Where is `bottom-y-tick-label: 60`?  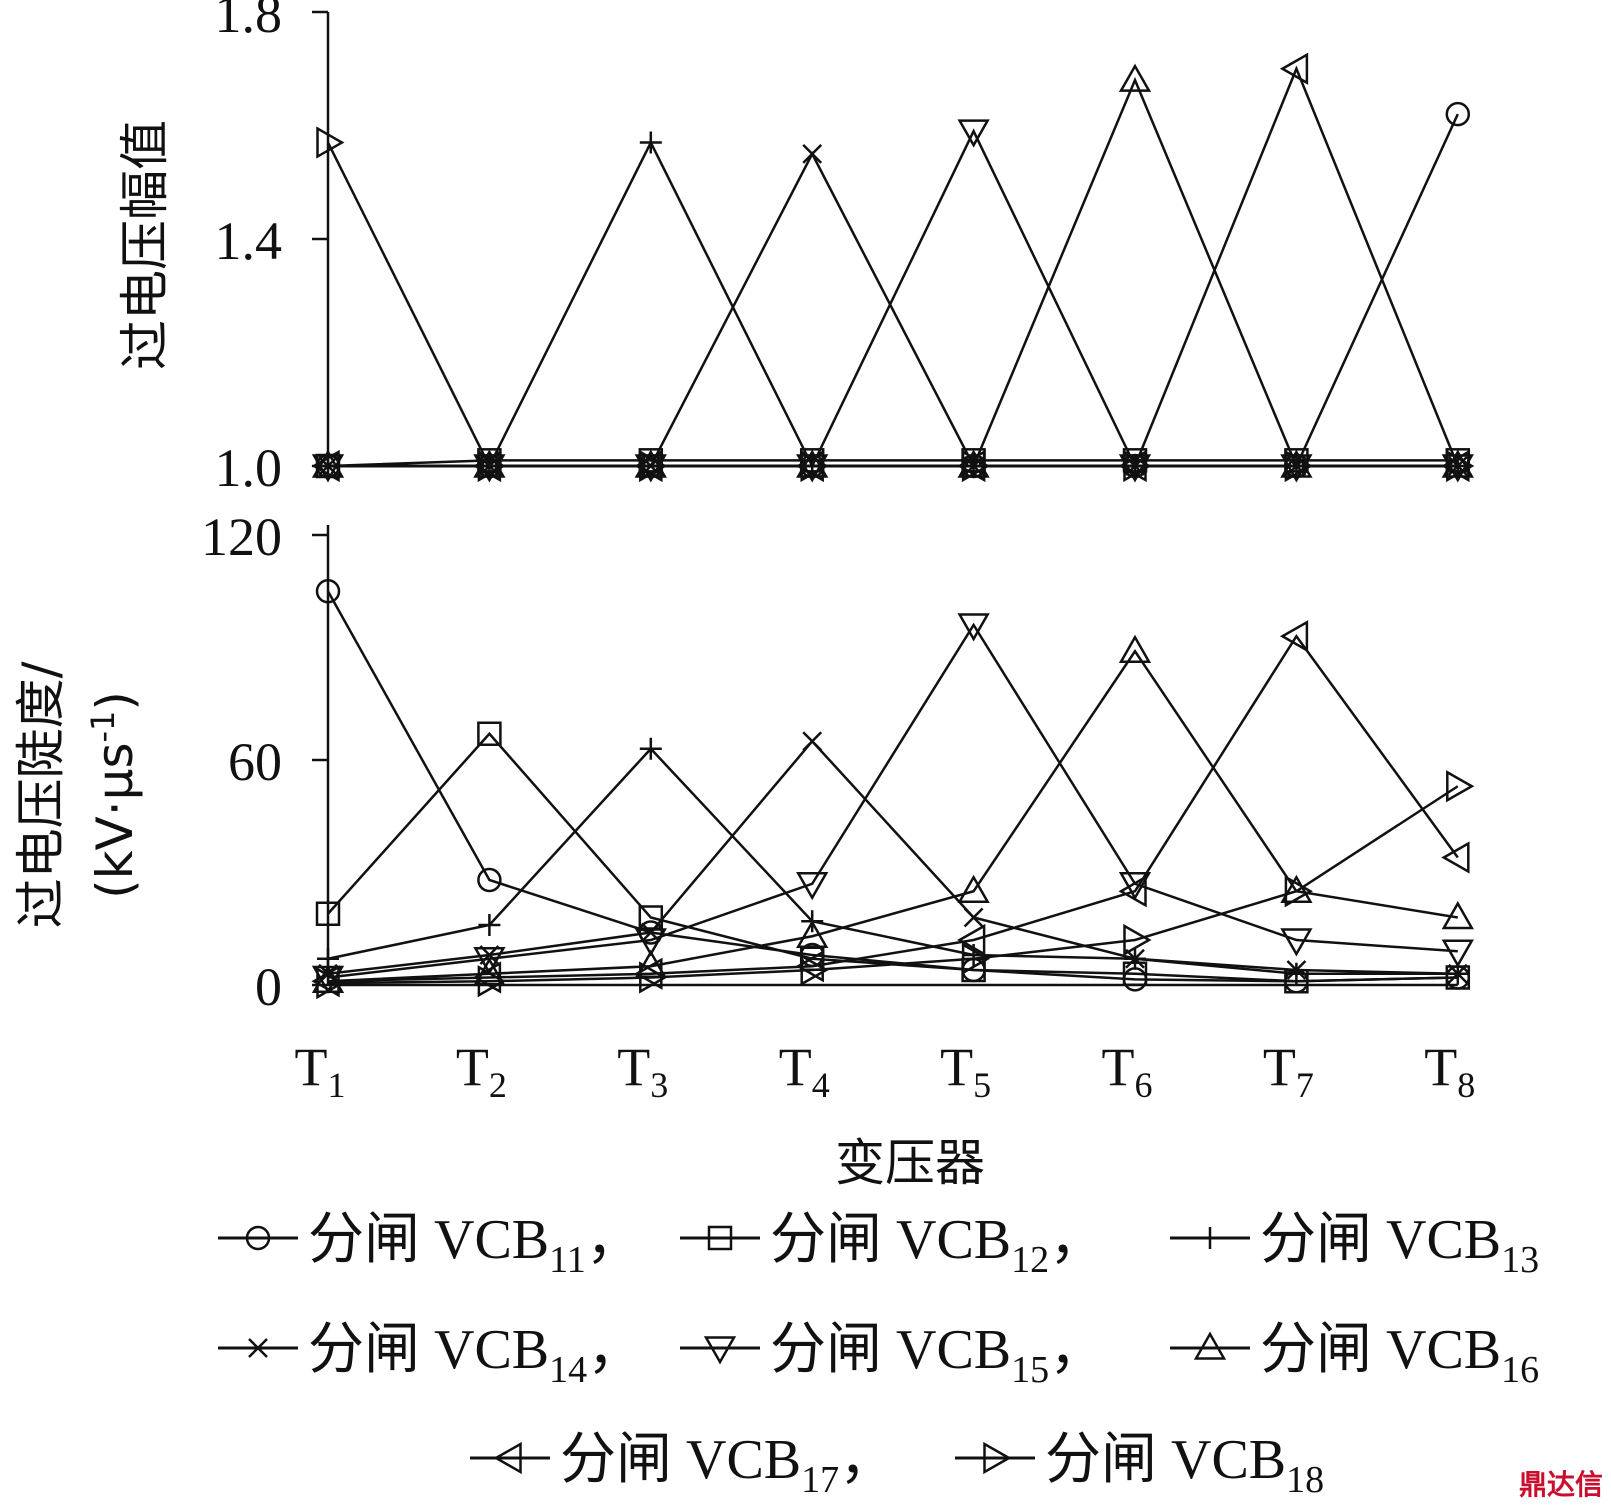 bottom-y-tick-label: 60 is located at coordinates (255, 762).